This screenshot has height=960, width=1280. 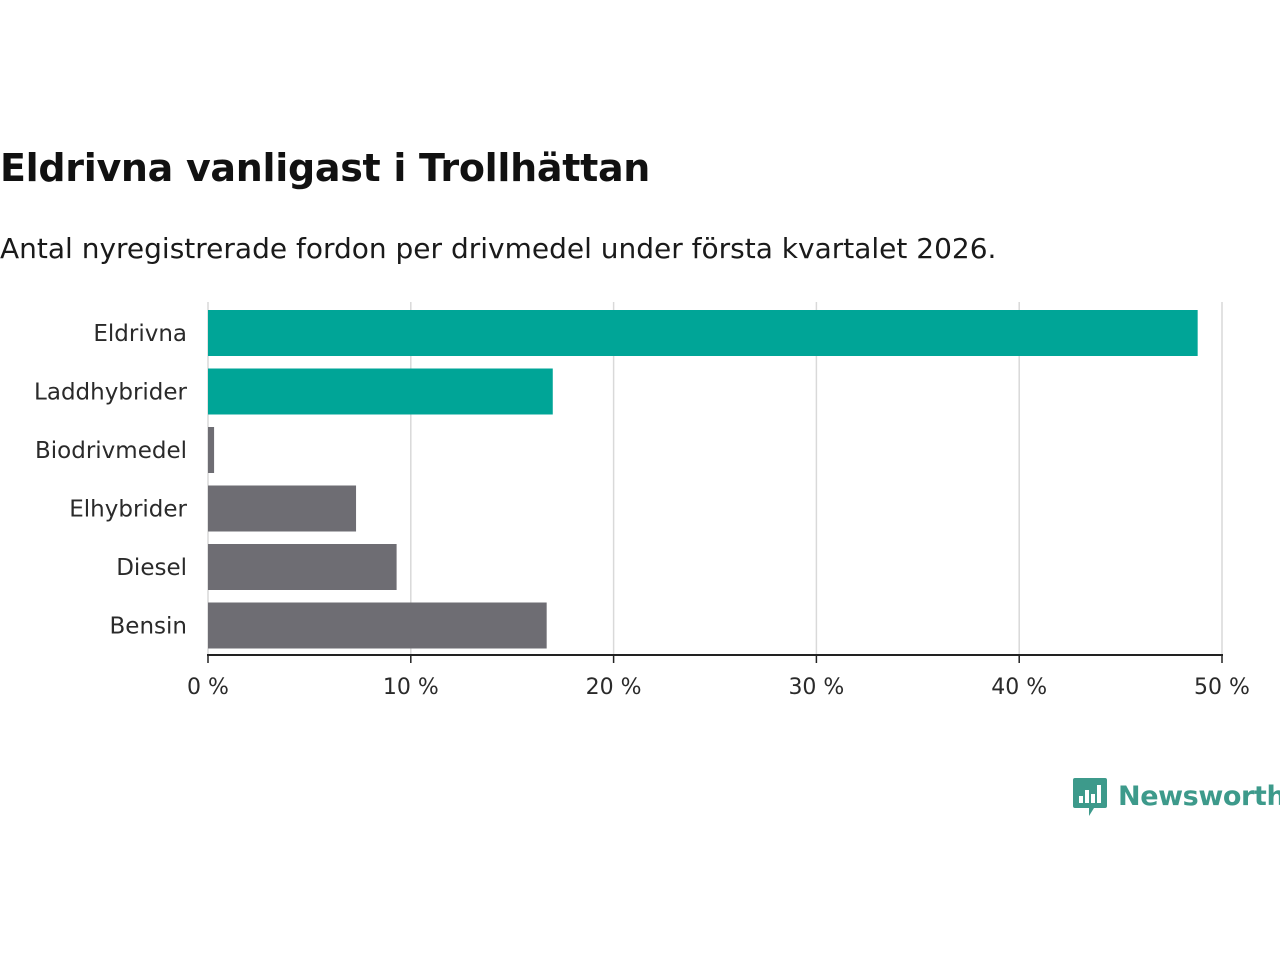 What do you see at coordinates (110, 393) in the screenshot?
I see `category-label: Laddhybrider` at bounding box center [110, 393].